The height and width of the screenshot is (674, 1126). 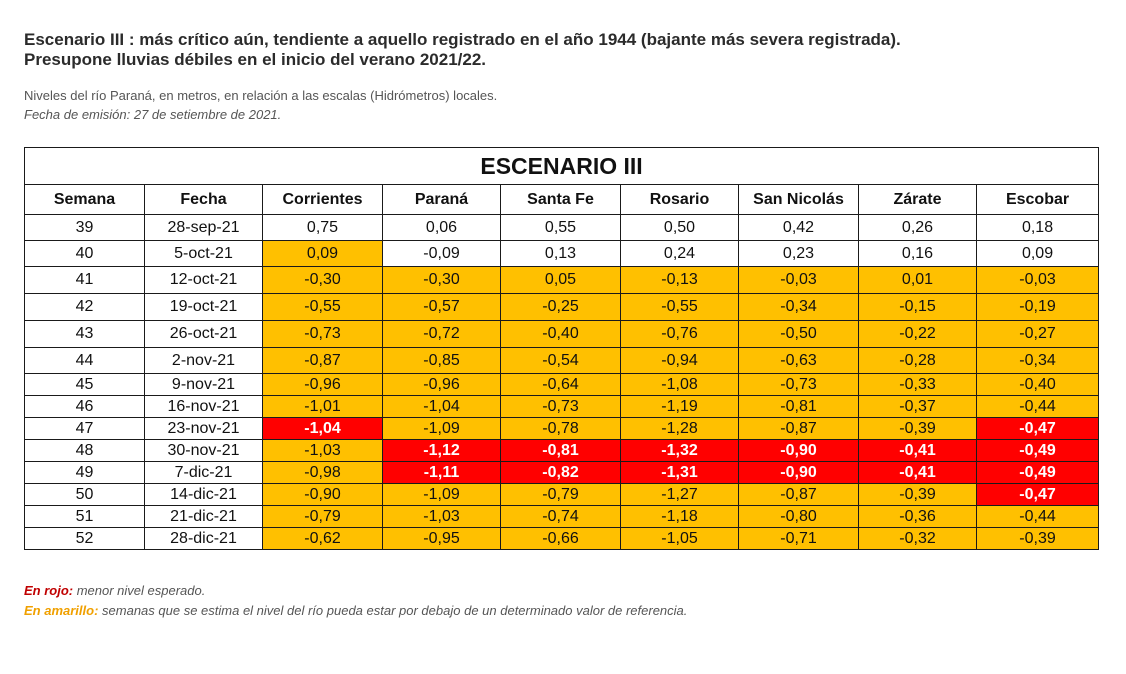 I want to click on level-cell: 0,55, so click(x=560, y=227).